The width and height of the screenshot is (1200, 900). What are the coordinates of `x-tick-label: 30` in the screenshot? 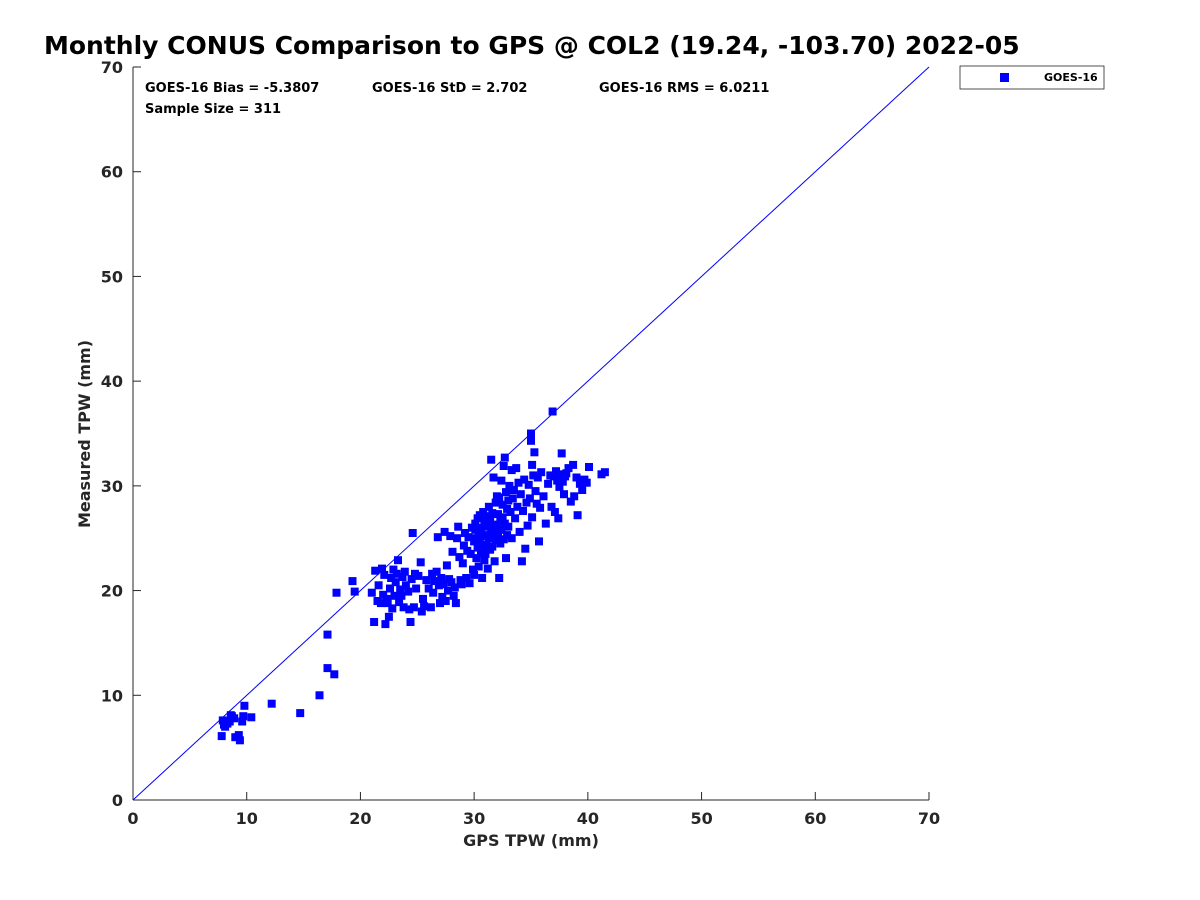 It's located at (474, 818).